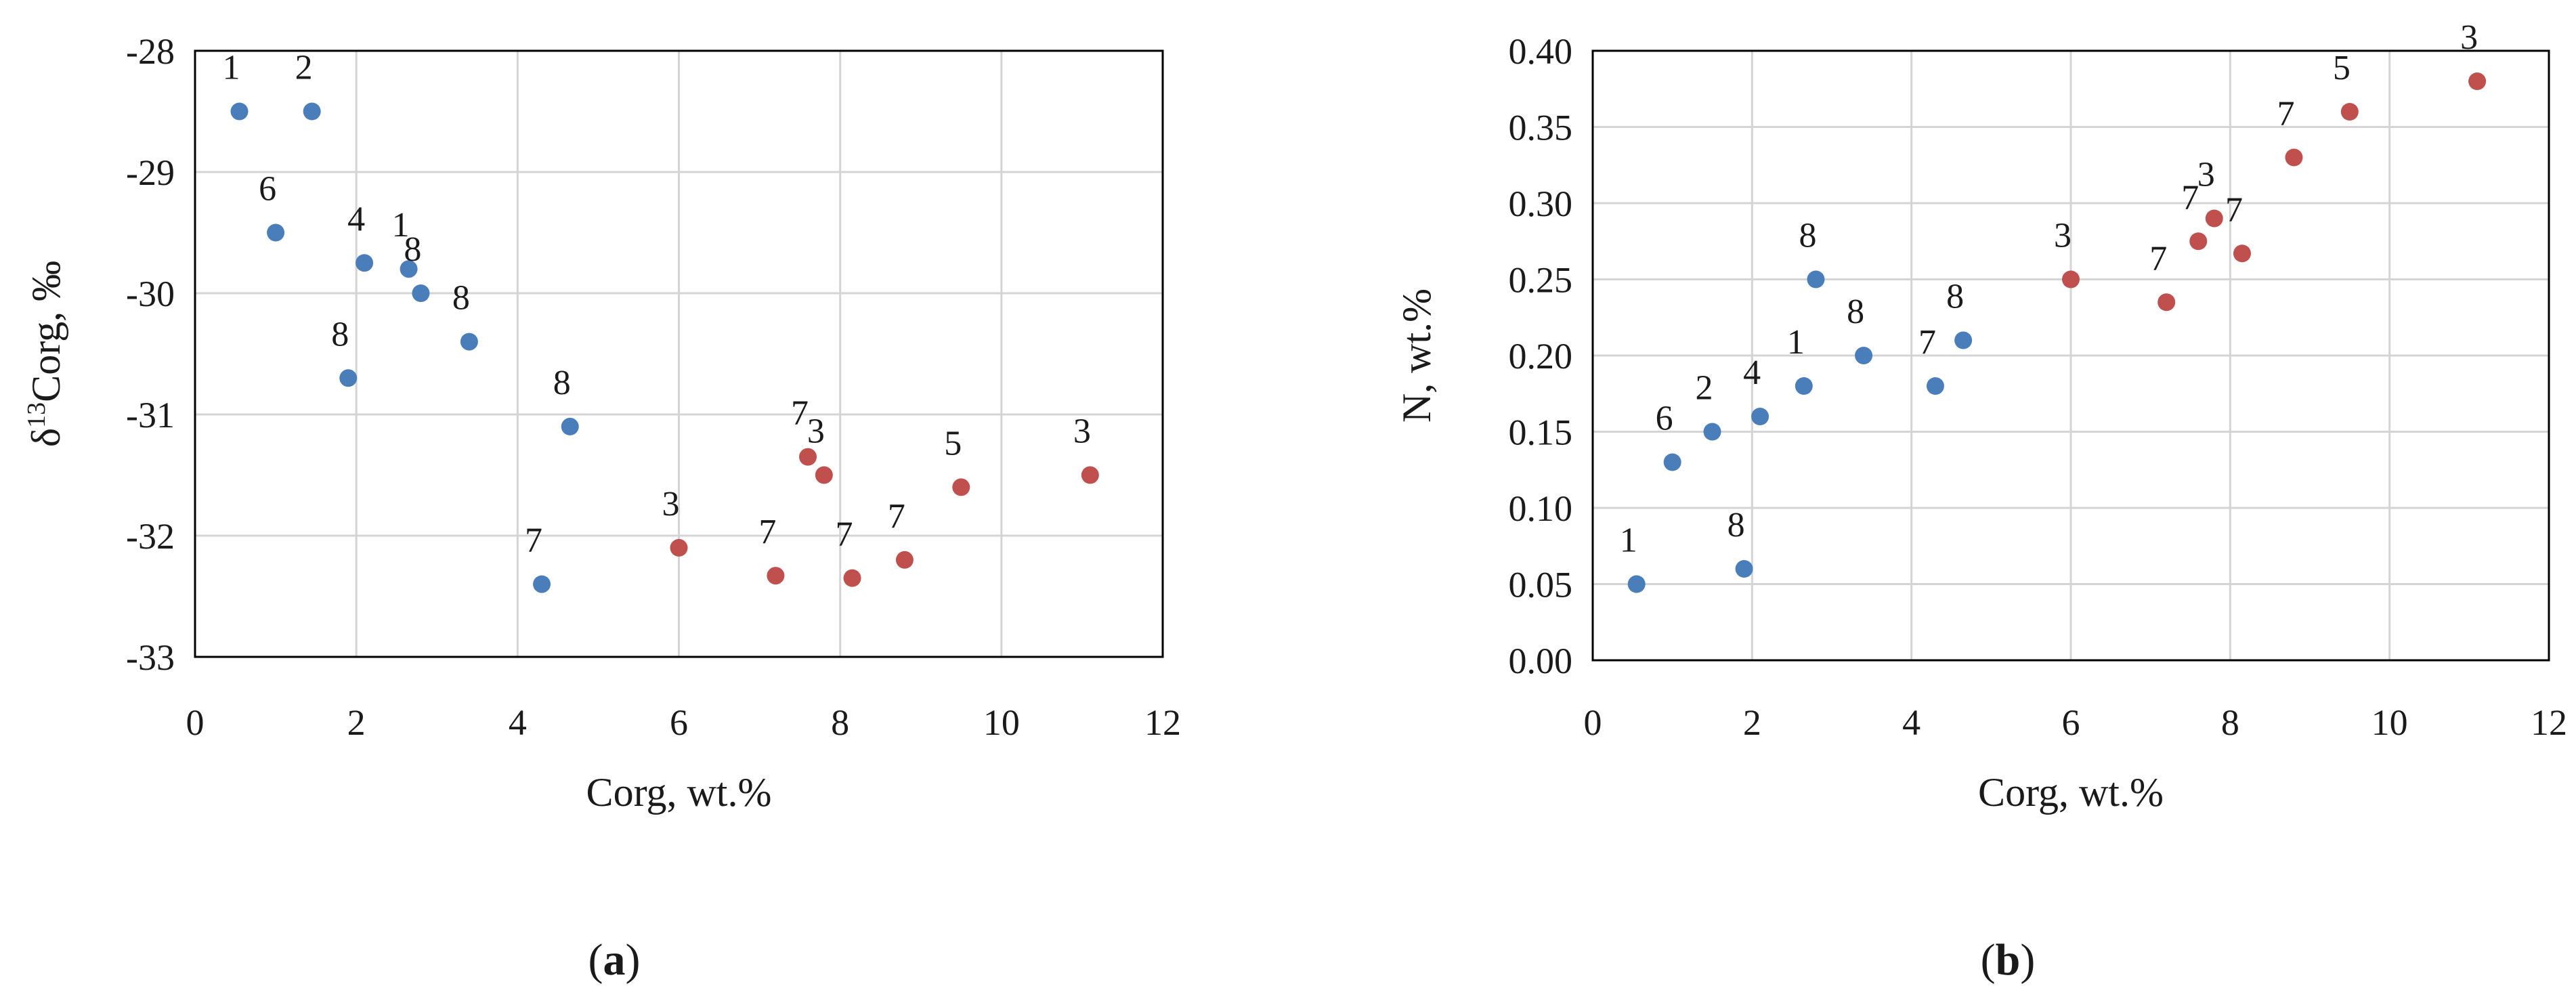 The image size is (2576, 1007). What do you see at coordinates (1541, 204) in the screenshot?
I see `y-tick-label: 0.30` at bounding box center [1541, 204].